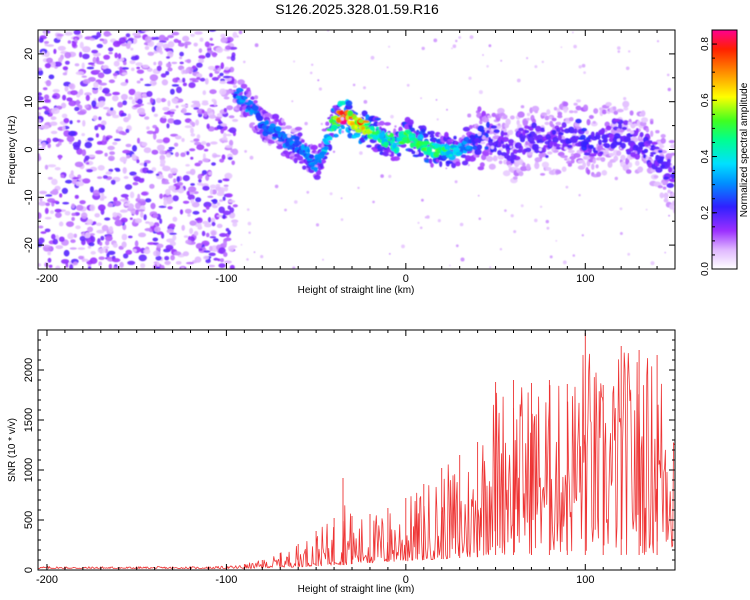 Image resolution: width=750 pixels, height=600 pixels. What do you see at coordinates (47, 580) in the screenshot?
I see `x-tick-label: -200` at bounding box center [47, 580].